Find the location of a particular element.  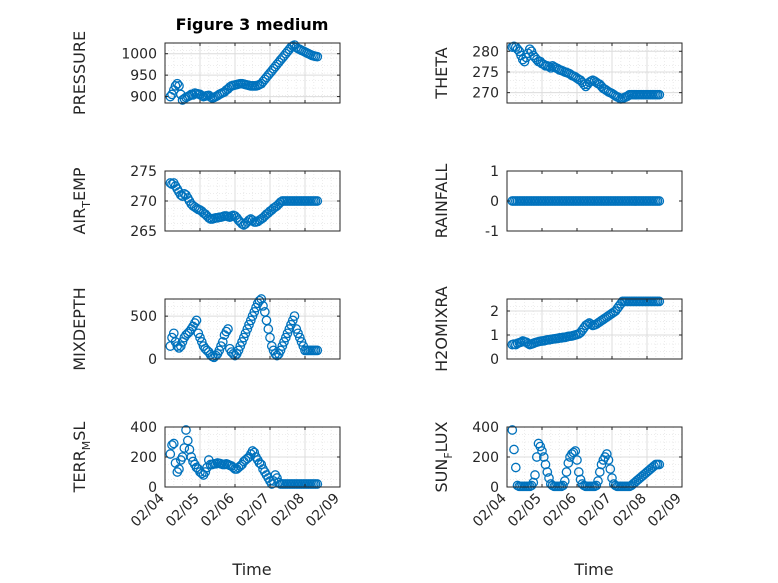

y-axis-label: TERRMSL is located at coordinates (81, 458).